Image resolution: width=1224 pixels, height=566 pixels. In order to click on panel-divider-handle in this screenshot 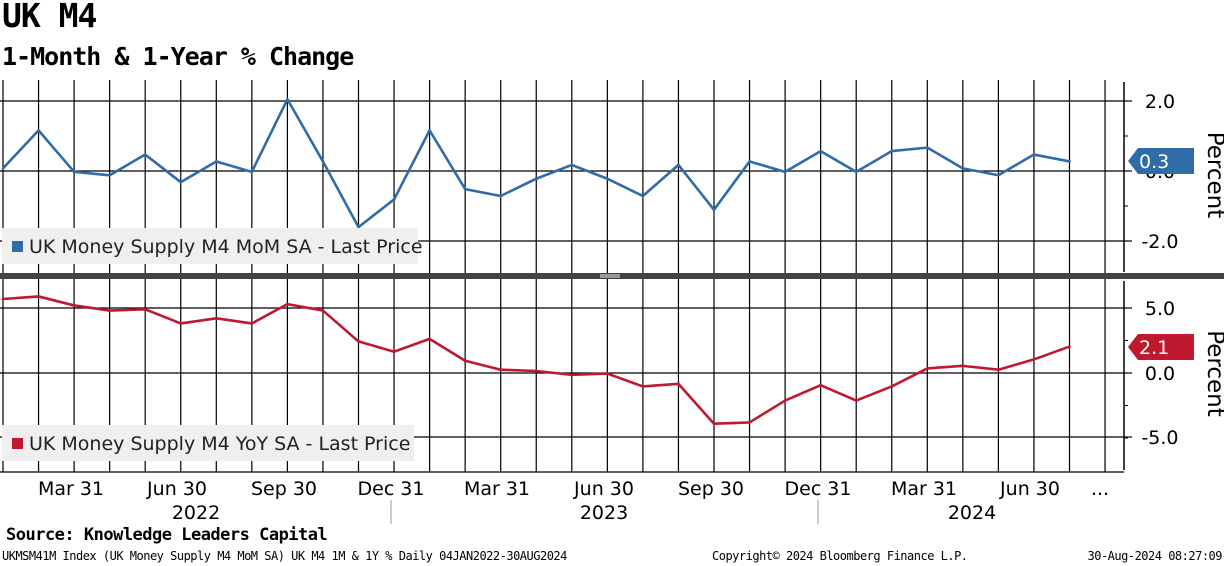, I will do `click(610, 276)`.